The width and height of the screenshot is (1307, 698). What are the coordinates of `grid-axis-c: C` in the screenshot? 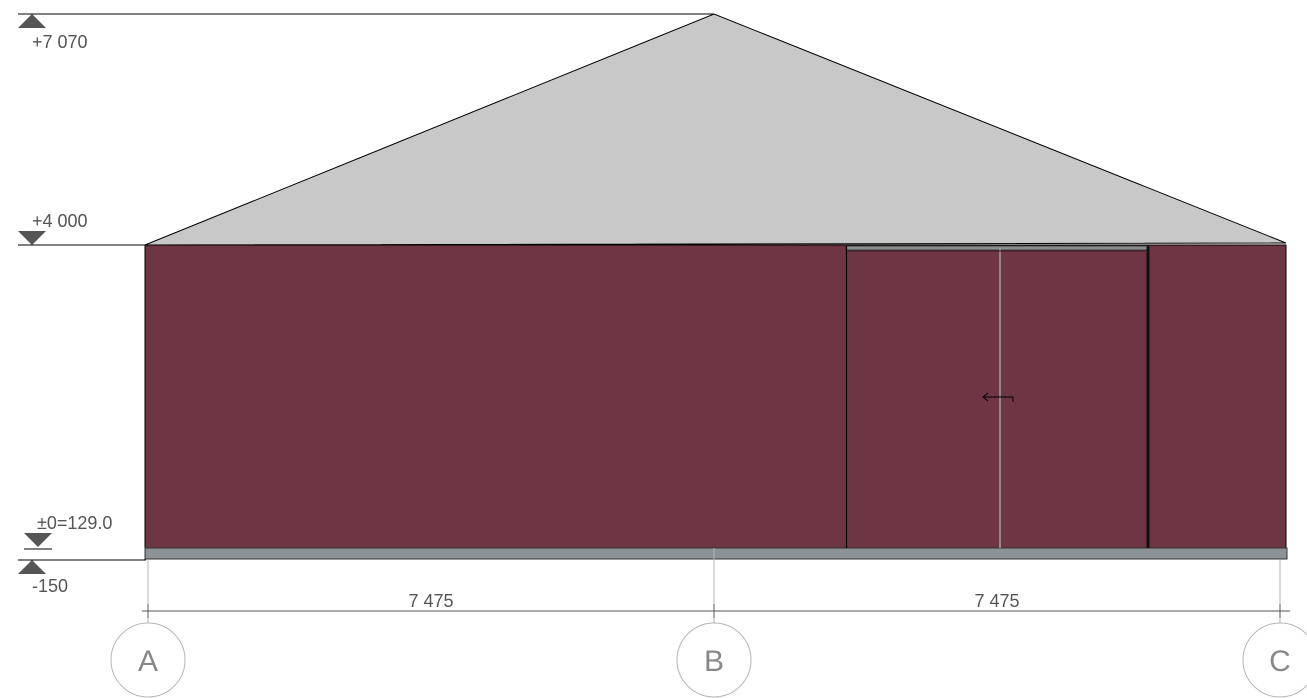 It's located at (1274, 660).